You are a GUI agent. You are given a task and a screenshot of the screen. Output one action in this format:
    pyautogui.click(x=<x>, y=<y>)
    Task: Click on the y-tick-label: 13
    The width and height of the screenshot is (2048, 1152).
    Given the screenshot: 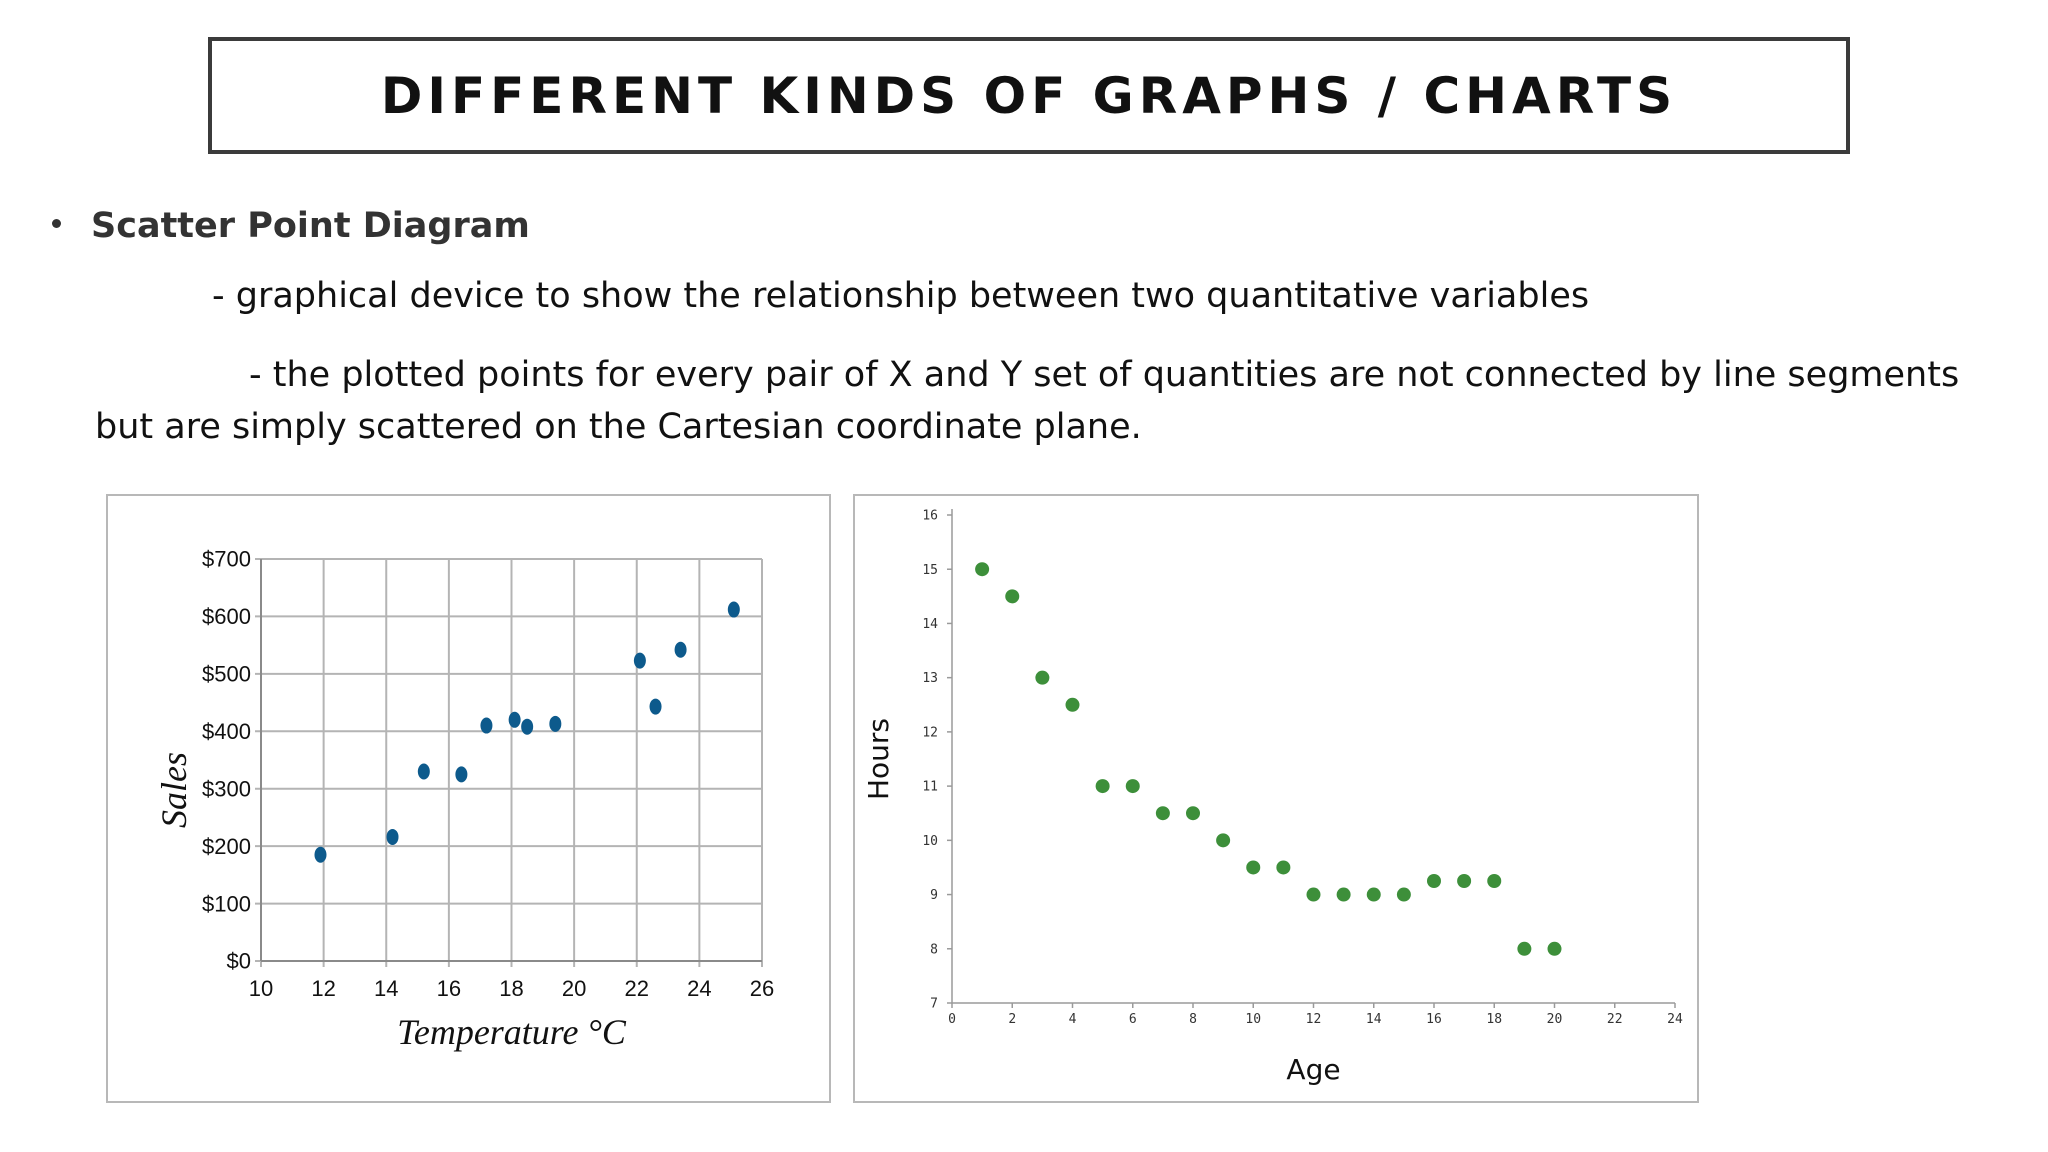 What is the action you would take?
    pyautogui.click(x=930, y=678)
    